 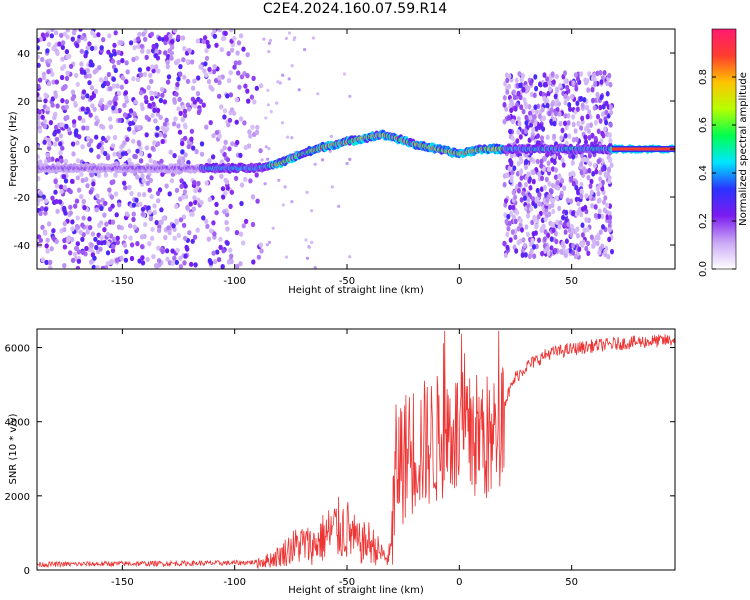 I want to click on snr-ytick-label: 4000, so click(x=17, y=423).